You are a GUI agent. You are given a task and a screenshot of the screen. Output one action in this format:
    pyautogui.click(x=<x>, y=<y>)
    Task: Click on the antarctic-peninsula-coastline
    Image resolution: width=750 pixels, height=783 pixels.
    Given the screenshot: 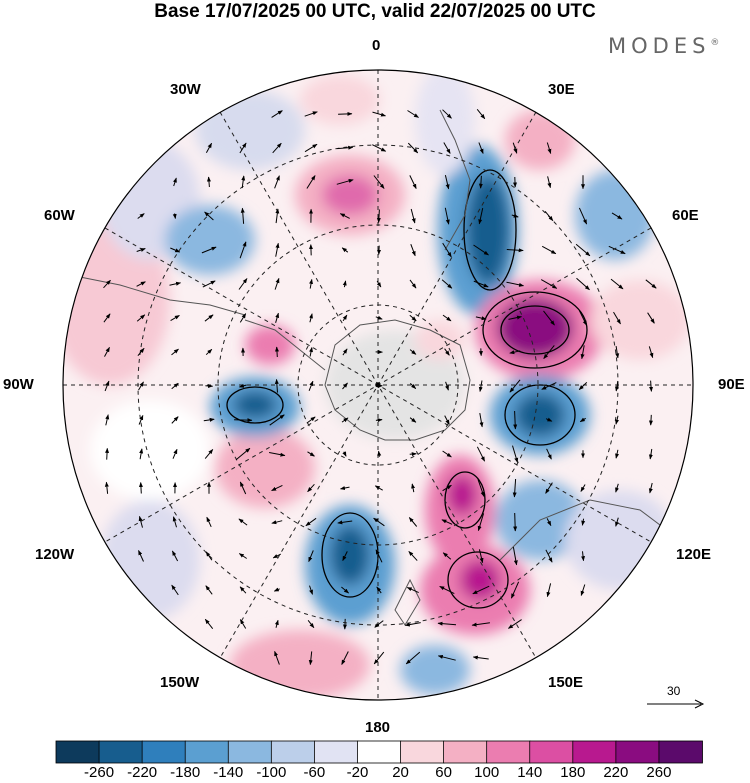 What is the action you would take?
    pyautogui.click(x=285, y=345)
    